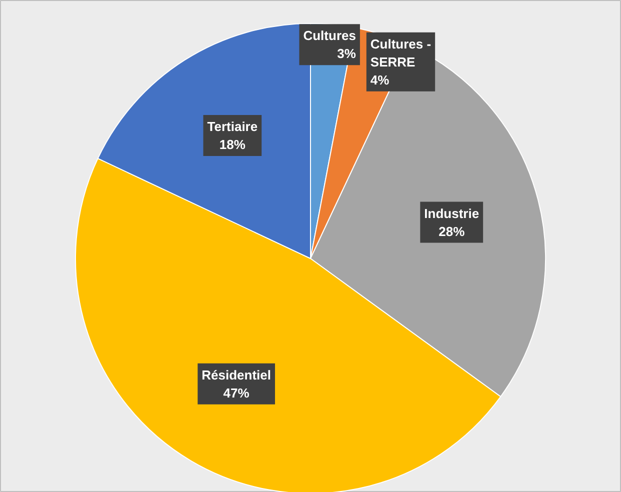 This screenshot has height=492, width=621. What do you see at coordinates (232, 126) in the screenshot?
I see `slice-label: Tertiaire` at bounding box center [232, 126].